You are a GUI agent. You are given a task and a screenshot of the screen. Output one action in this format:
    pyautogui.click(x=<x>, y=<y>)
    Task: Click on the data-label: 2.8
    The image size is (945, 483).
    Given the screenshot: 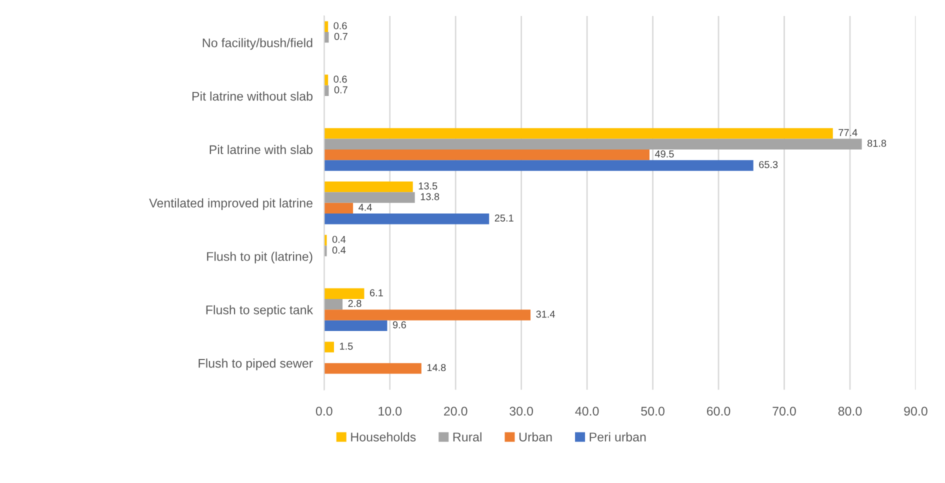 What is the action you would take?
    pyautogui.click(x=355, y=304)
    